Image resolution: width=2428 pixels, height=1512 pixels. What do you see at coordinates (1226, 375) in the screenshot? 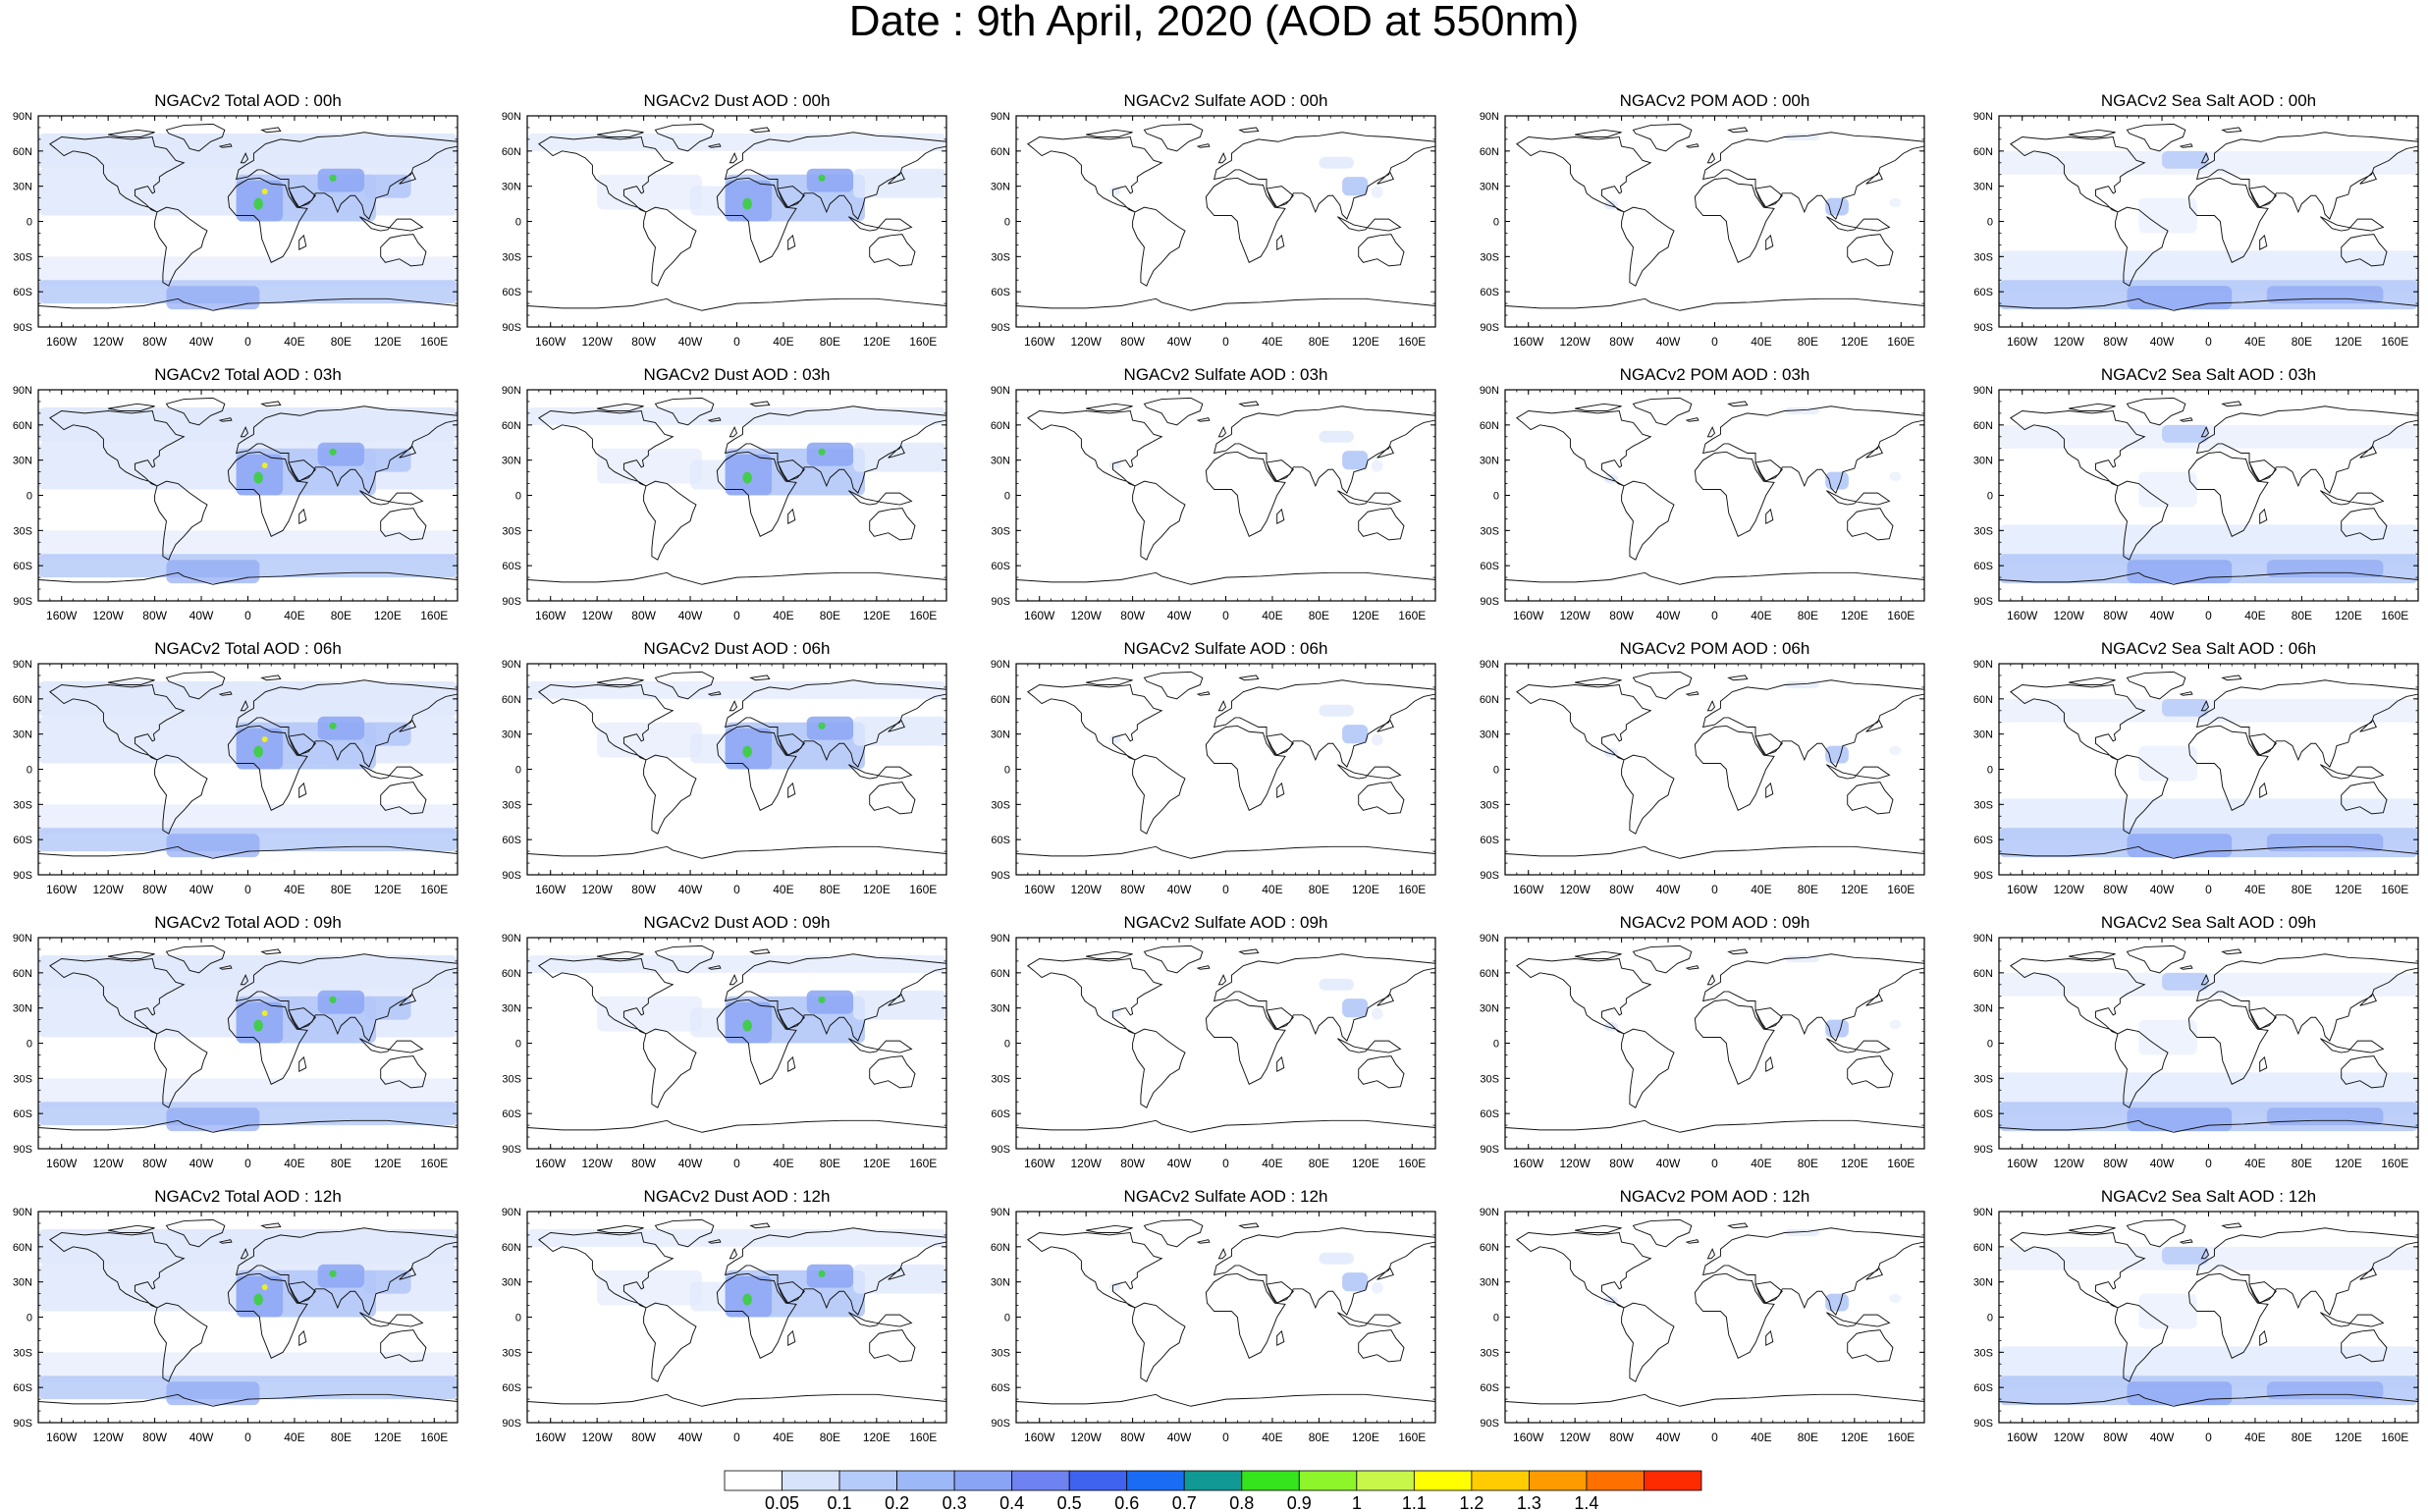
I see `panel-title: NGACv2 Sulfate AOD : 03h` at bounding box center [1226, 375].